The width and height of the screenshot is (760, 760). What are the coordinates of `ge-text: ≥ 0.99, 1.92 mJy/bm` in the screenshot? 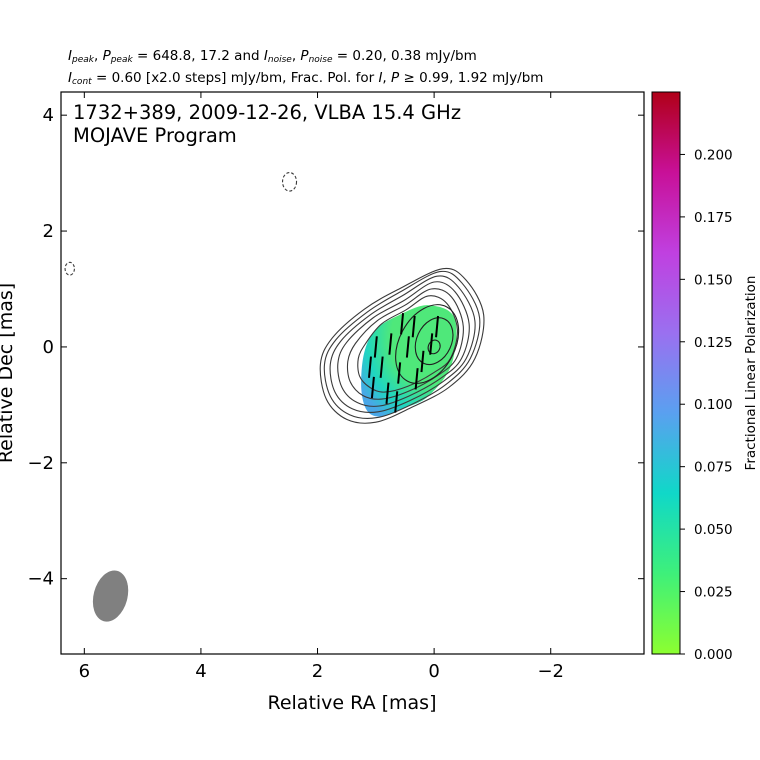 It's located at (473, 78).